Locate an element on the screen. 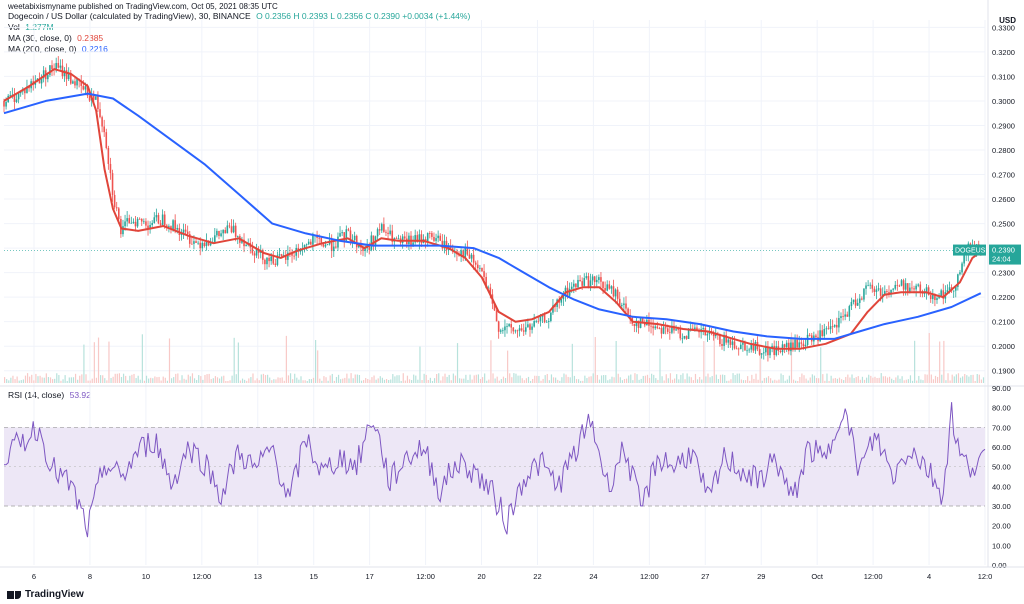 This screenshot has height=604, width=1024. price-axis-tick-label: 0.2300 is located at coordinates (1003, 273).